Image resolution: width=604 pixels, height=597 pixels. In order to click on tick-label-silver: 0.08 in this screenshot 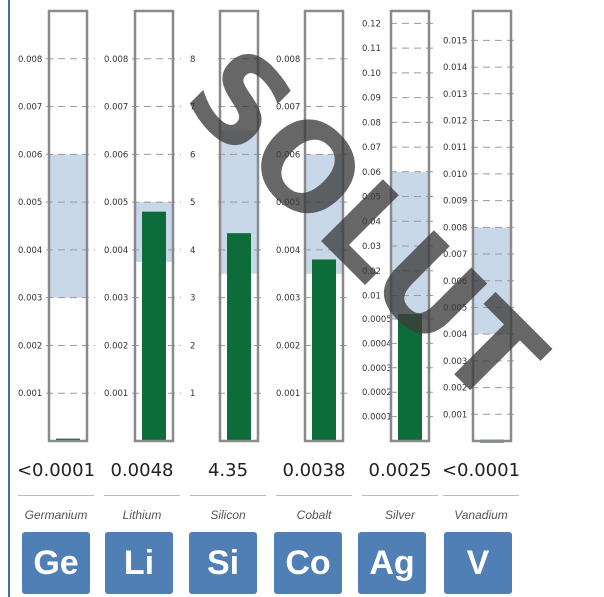, I will do `click(371, 123)`.